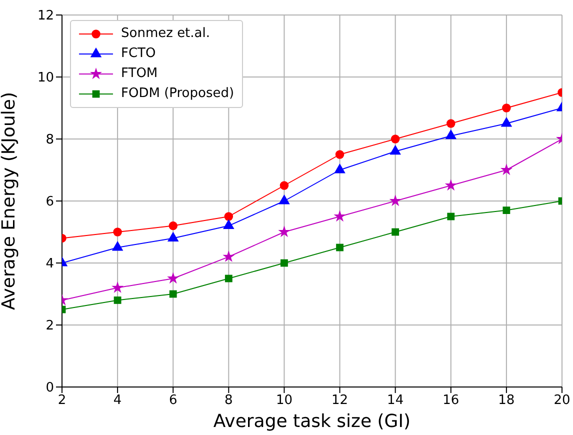 This screenshot has height=435, width=573. Describe the element at coordinates (50, 140) in the screenshot. I see `y-tick-label: 8` at that location.